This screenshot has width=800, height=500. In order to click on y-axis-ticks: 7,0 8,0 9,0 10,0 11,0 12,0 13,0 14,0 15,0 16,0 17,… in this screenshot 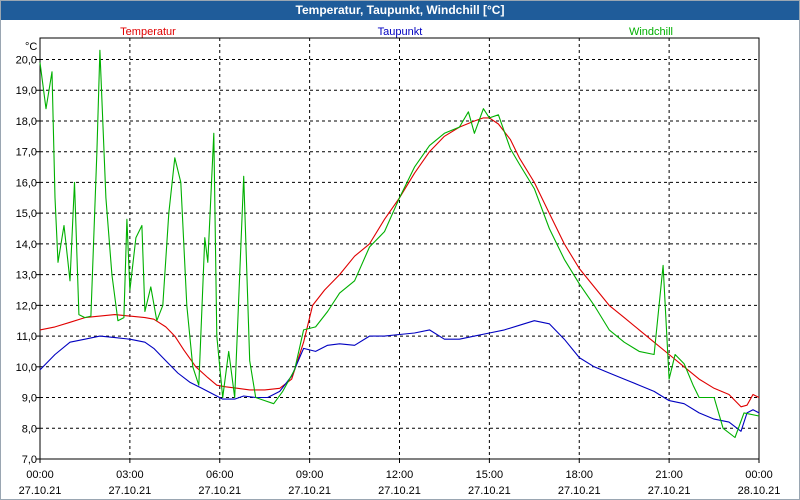, I will do `click(28, 260)`.